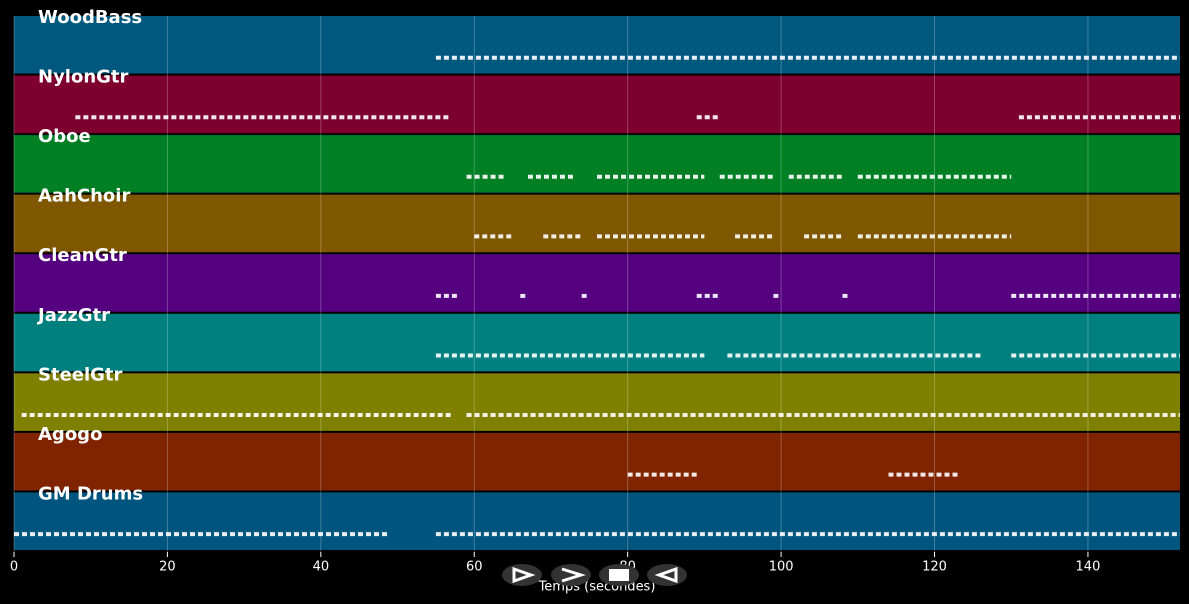 This screenshot has width=1189, height=604. What do you see at coordinates (14, 567) in the screenshot?
I see `x-tick-label: 0` at bounding box center [14, 567].